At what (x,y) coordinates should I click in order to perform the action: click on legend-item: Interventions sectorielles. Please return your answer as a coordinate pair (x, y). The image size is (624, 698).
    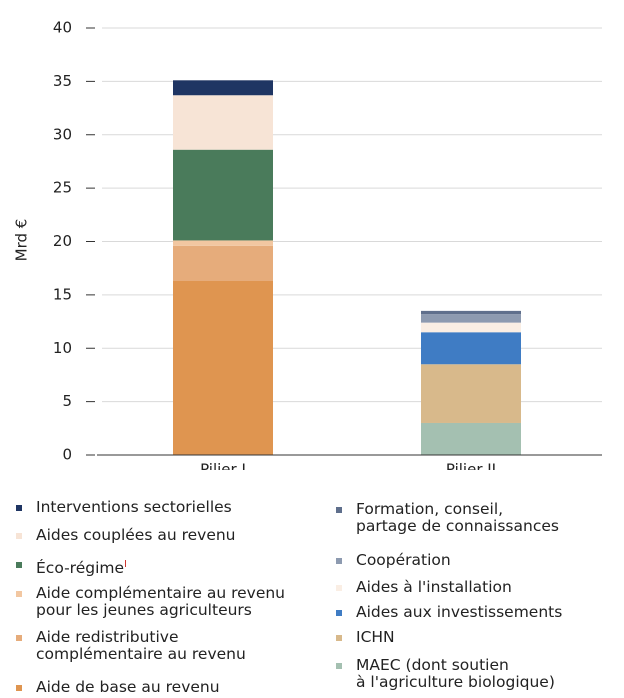
    Looking at the image, I should click on (124, 507).